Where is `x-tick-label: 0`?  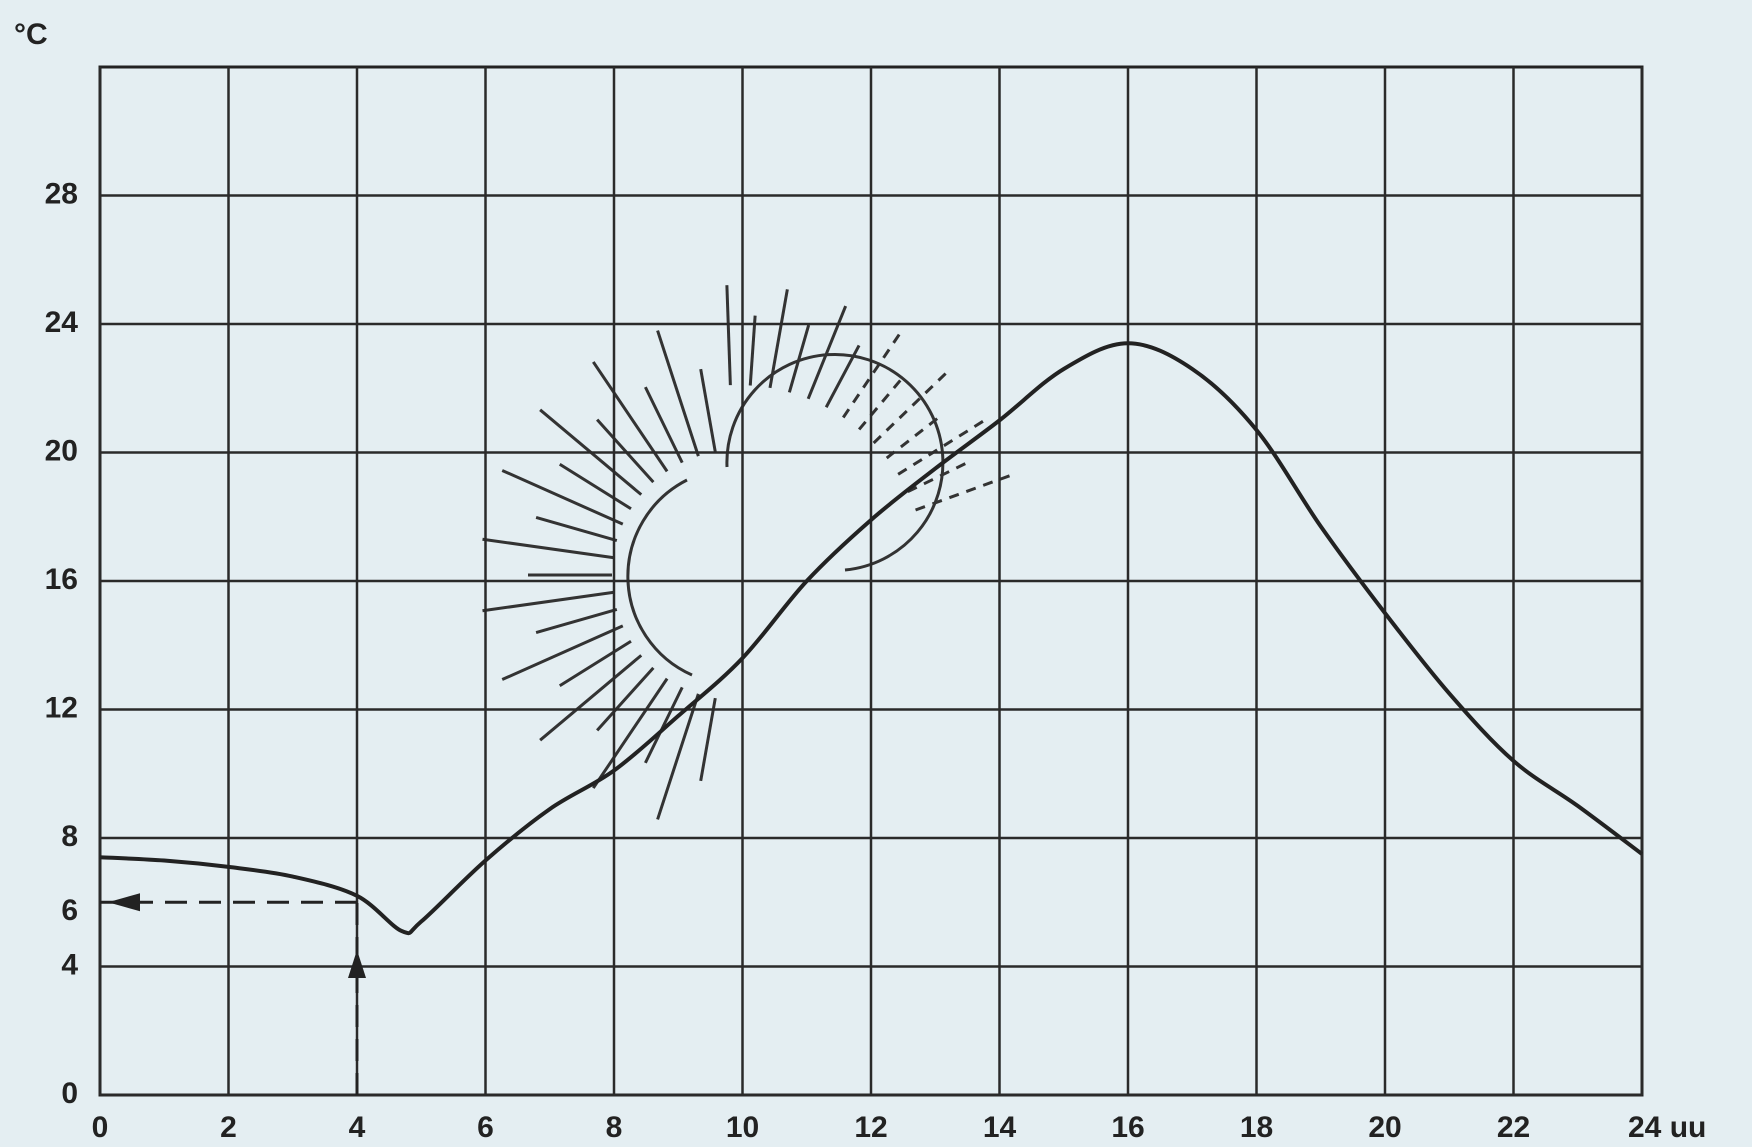 x-tick-label: 0 is located at coordinates (100, 1127).